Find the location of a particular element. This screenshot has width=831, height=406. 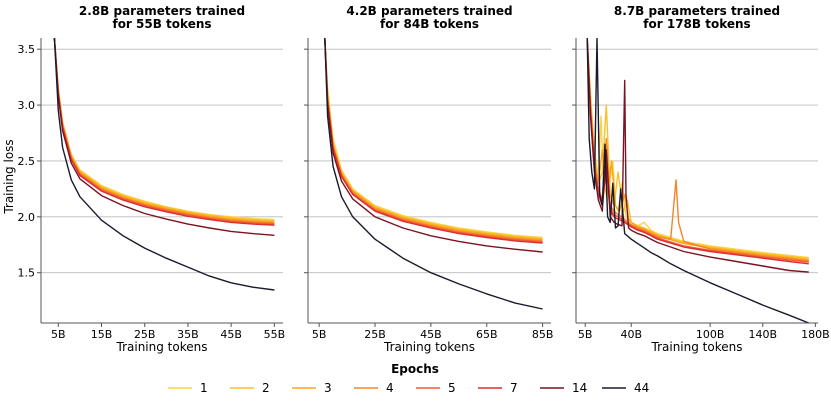

x-tick-label: 15B is located at coordinates (102, 334).